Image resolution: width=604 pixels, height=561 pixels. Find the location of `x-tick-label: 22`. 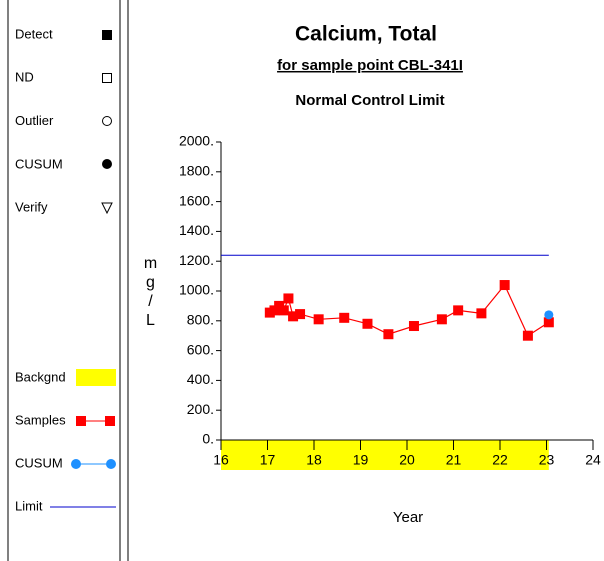

x-tick-label: 22 is located at coordinates (500, 460).